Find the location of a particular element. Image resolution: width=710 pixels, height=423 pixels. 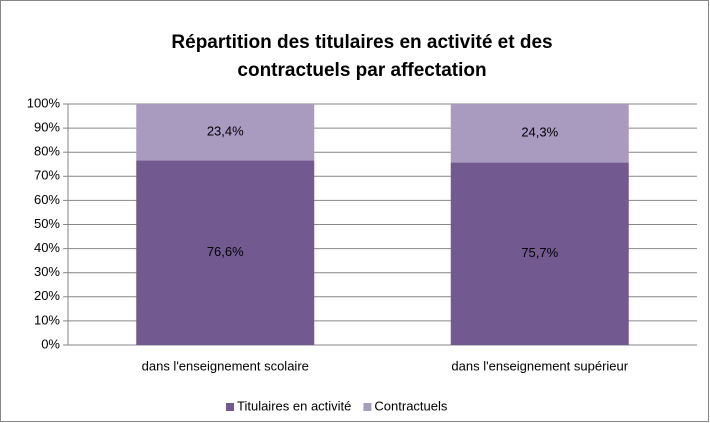

data-label: 23,4% is located at coordinates (225, 131).